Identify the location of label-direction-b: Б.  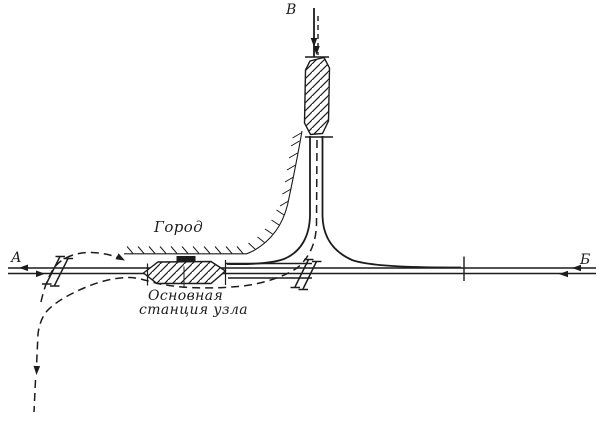
(585, 260).